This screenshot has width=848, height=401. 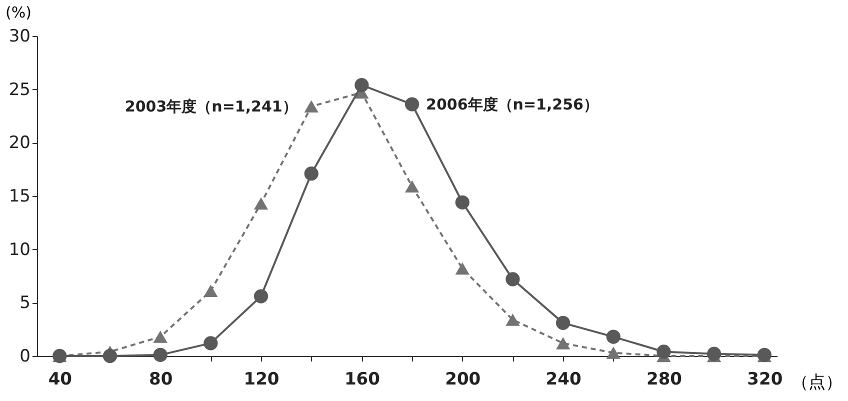 What do you see at coordinates (19, 90) in the screenshot?
I see `y-tick-label: 25` at bounding box center [19, 90].